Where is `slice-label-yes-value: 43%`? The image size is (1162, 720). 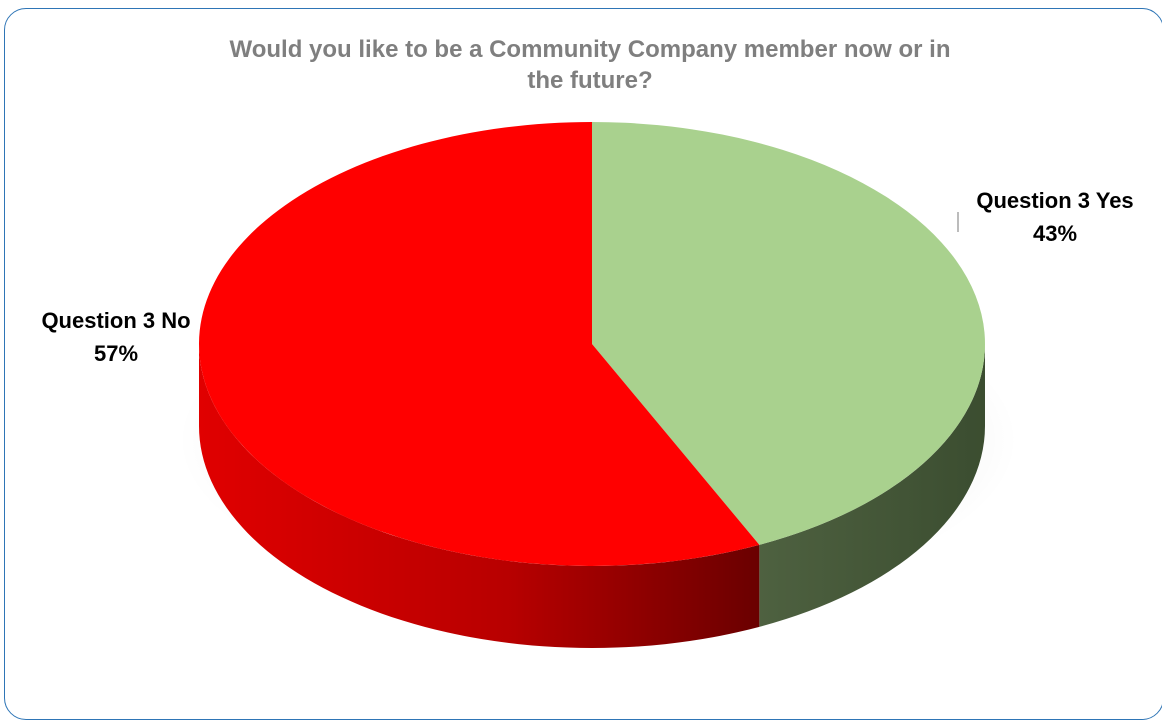 slice-label-yes-value: 43% is located at coordinates (1055, 233).